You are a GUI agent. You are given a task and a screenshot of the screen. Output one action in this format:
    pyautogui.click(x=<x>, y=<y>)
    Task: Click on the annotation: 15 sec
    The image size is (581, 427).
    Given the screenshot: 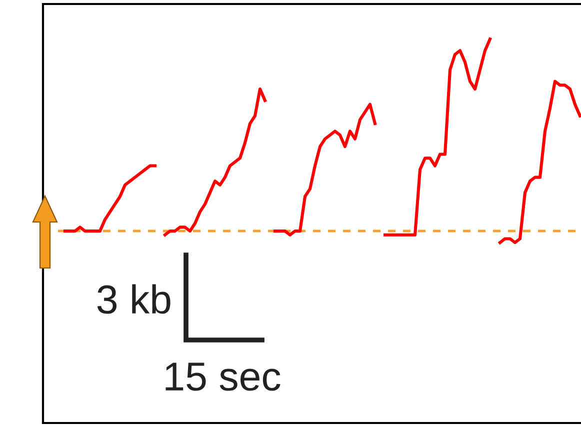 What is the action you would take?
    pyautogui.click(x=223, y=376)
    